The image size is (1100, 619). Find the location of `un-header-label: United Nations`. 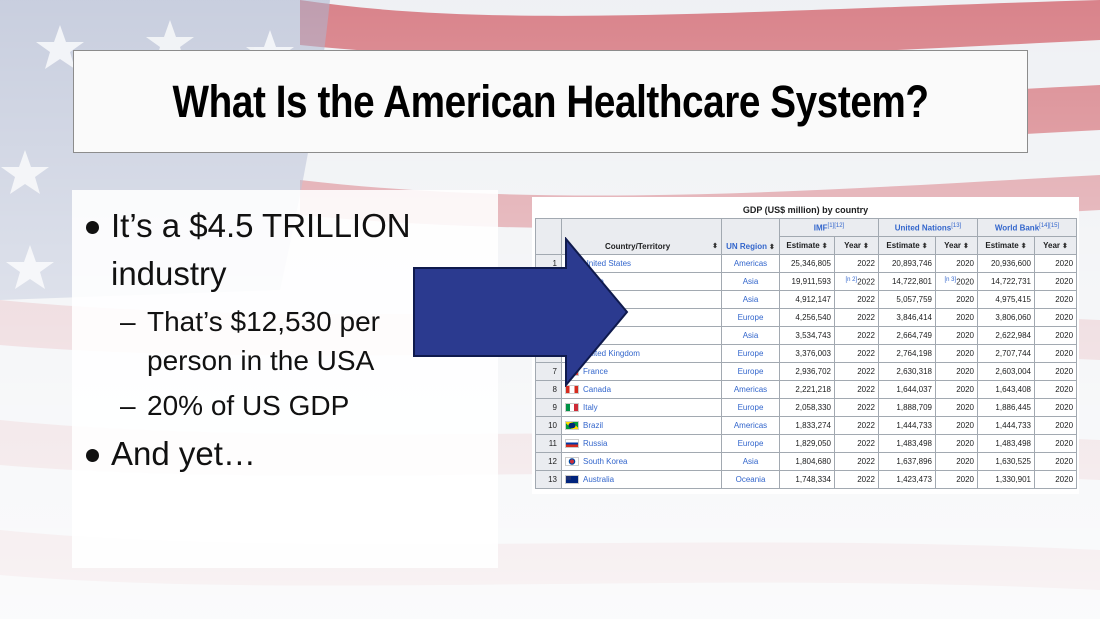

un-header-label: United Nations is located at coordinates (923, 228).